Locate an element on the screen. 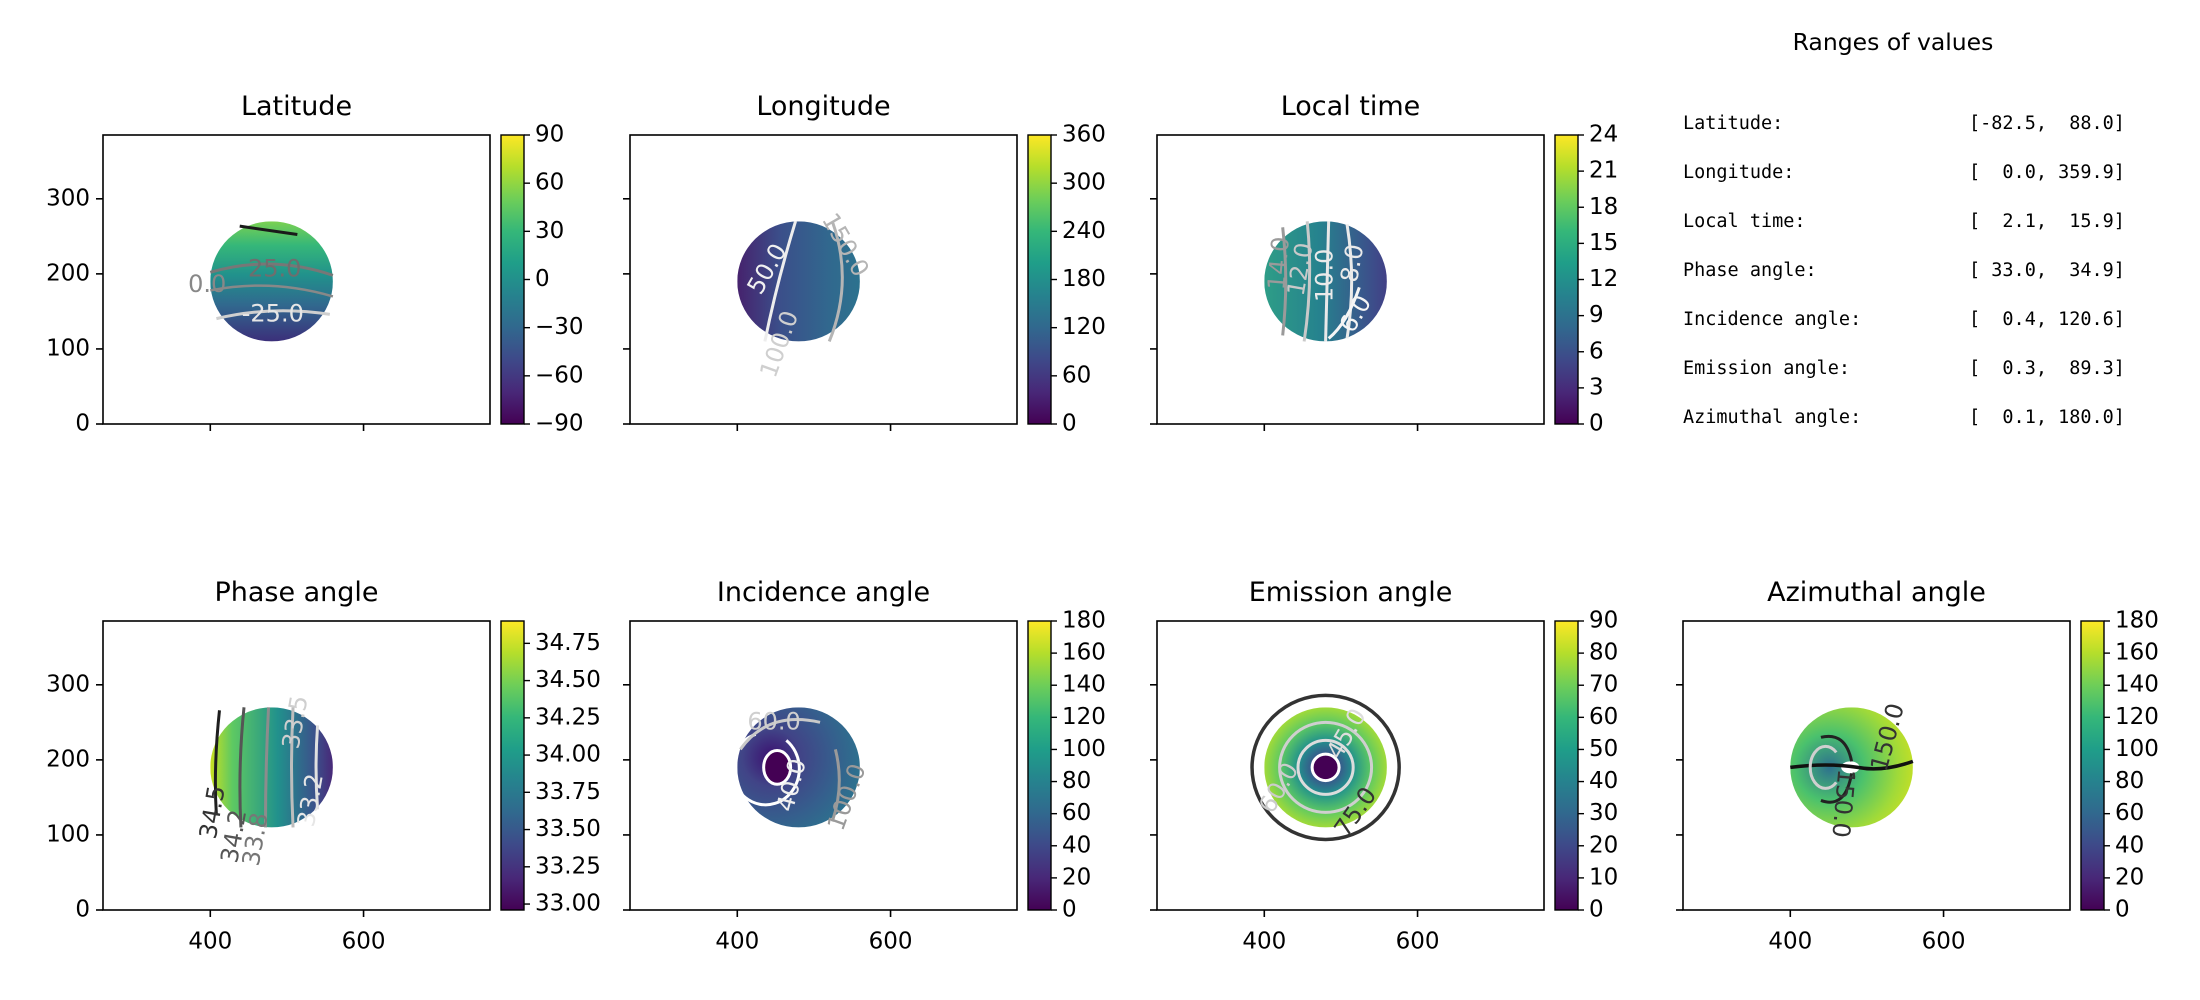  y-tick-label: 0 is located at coordinates (82, 910).